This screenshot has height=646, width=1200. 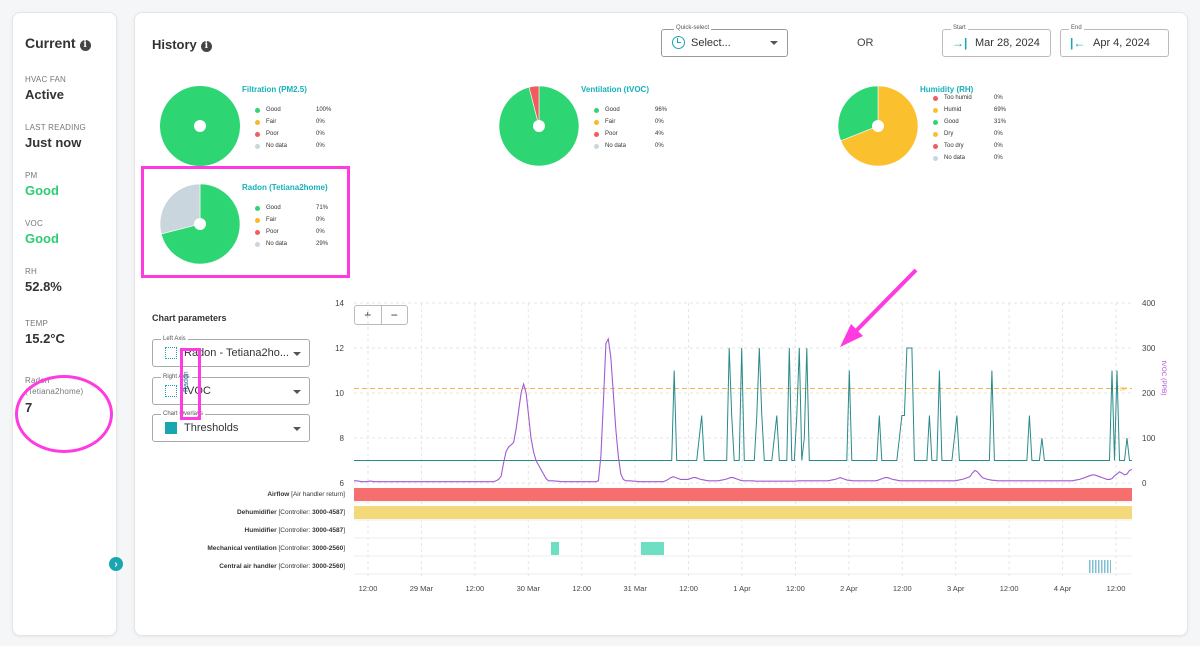 What do you see at coordinates (37, 323) in the screenshot?
I see `metric-label: TEMP` at bounding box center [37, 323].